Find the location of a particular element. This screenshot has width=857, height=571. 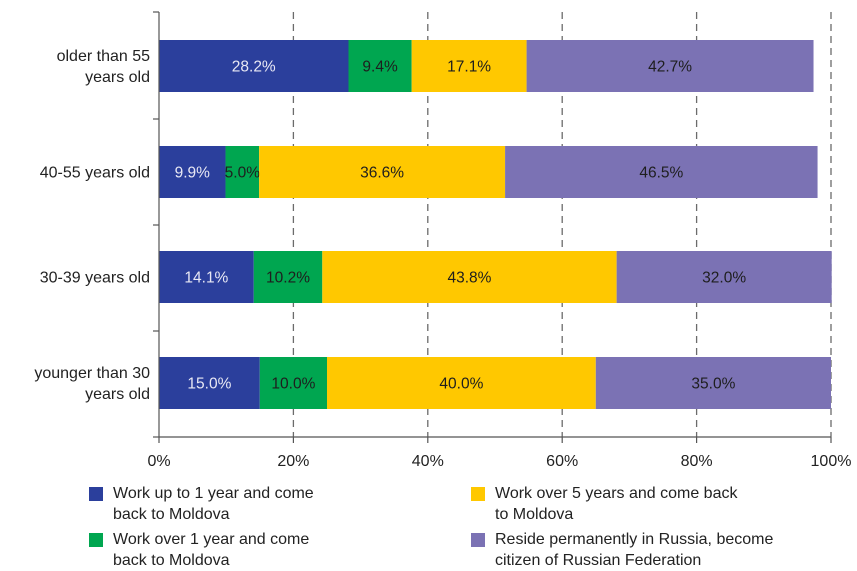

bar-value-label: 10.2% is located at coordinates (288, 278).